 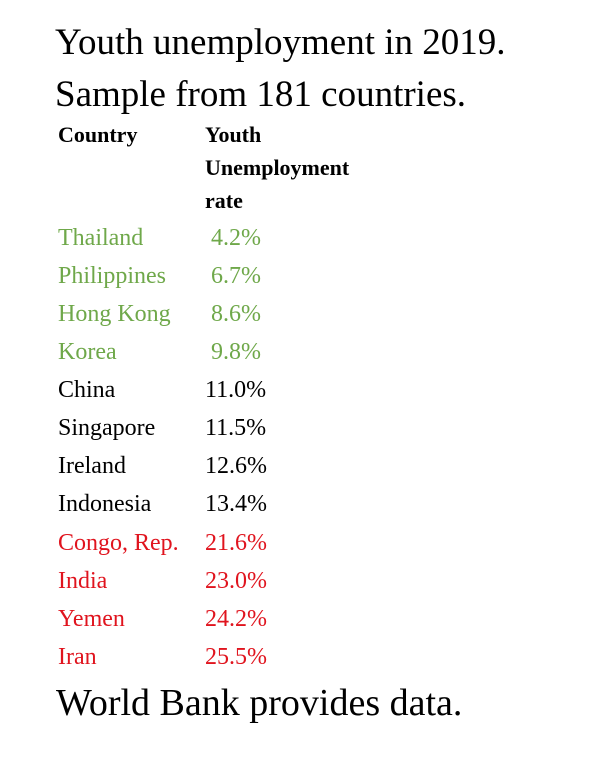 I want to click on country-cell: Philippines, so click(x=112, y=276).